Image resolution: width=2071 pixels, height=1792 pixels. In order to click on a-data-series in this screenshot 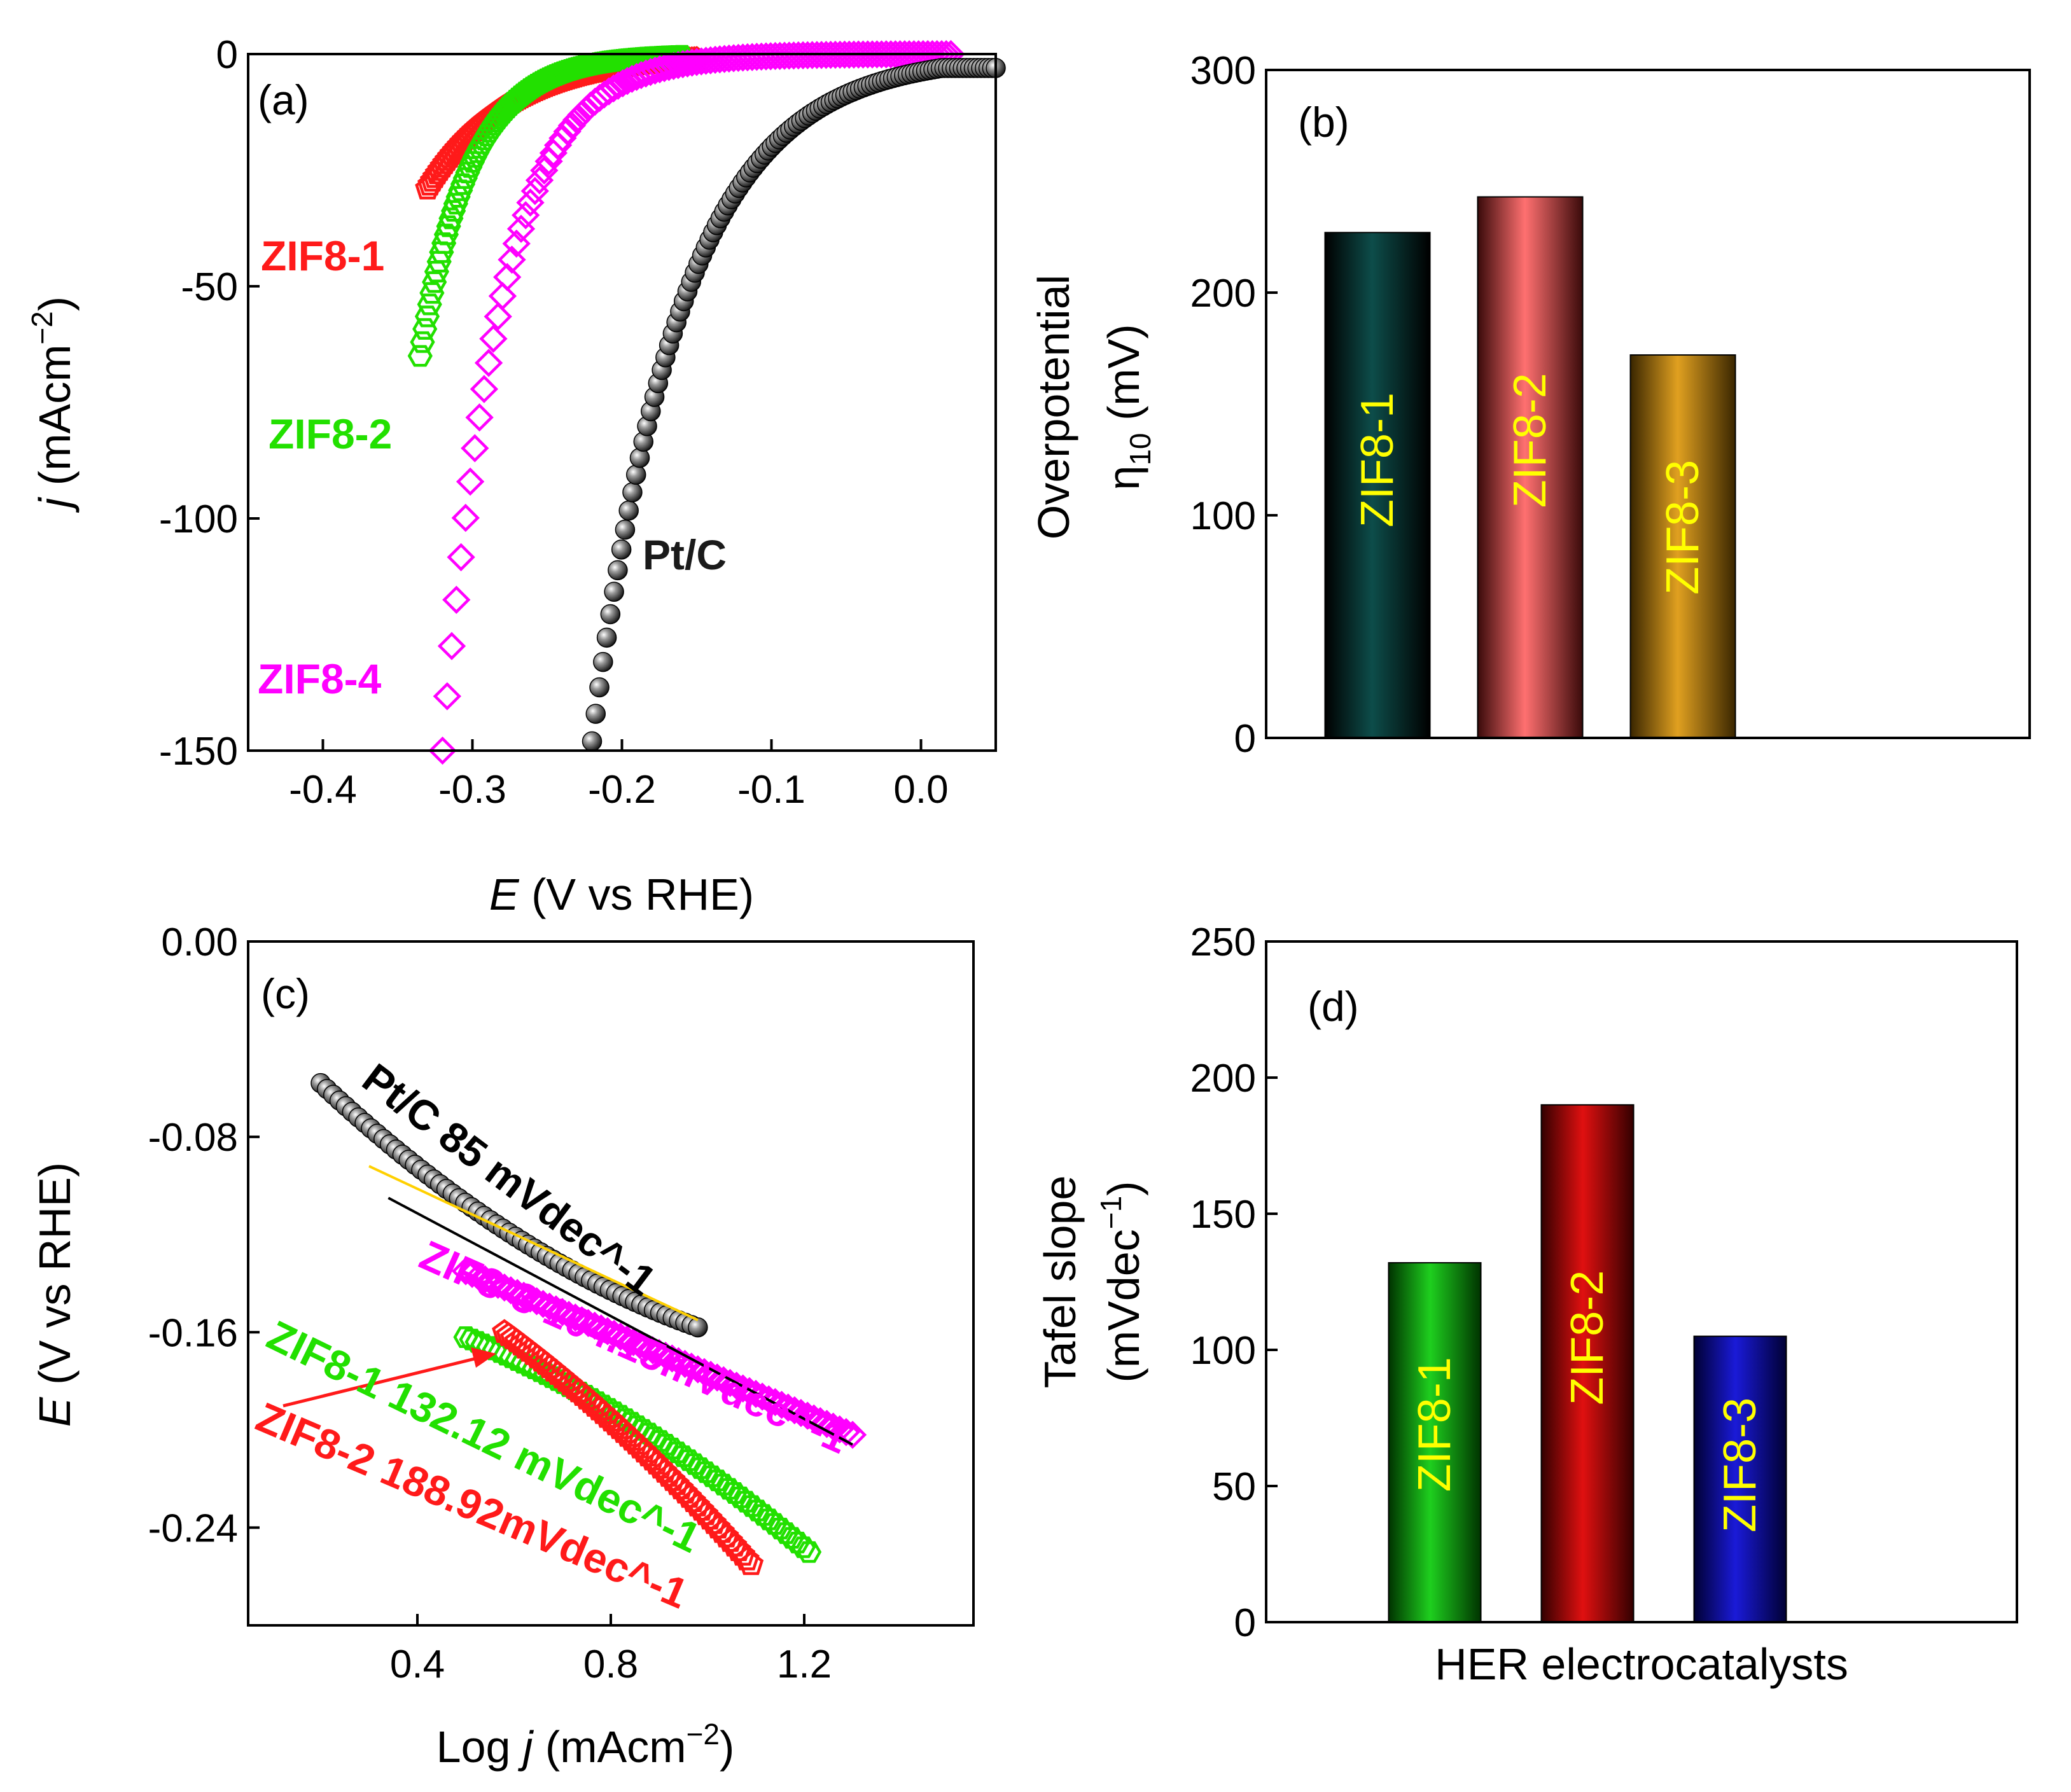, I will do `click(706, 402)`.